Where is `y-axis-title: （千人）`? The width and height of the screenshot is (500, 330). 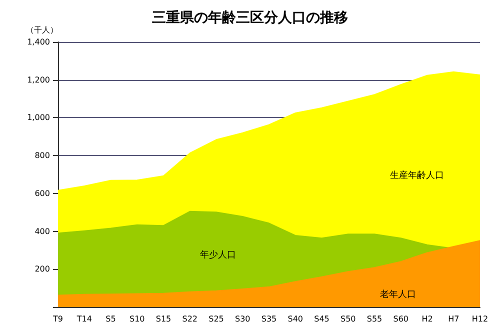
y-axis-title: （千人） is located at coordinates (42, 30).